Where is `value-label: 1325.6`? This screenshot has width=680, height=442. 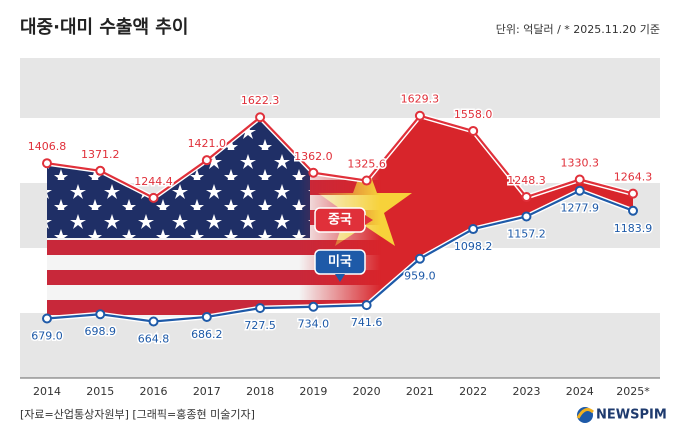
value-label: 1325.6 is located at coordinates (366, 164).